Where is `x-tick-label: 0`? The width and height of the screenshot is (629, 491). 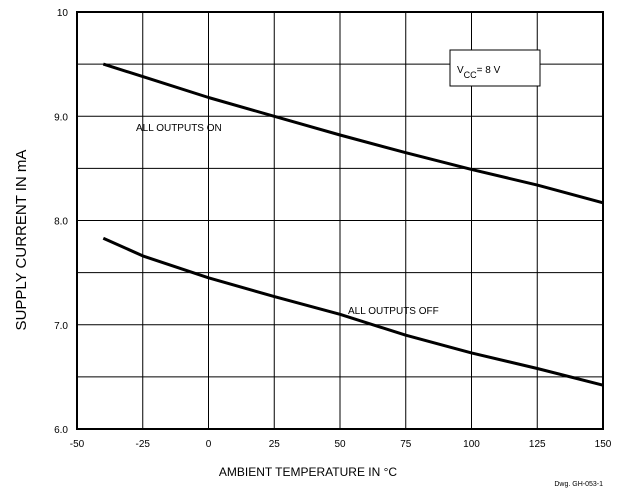
x-tick-label: 0 is located at coordinates (209, 444).